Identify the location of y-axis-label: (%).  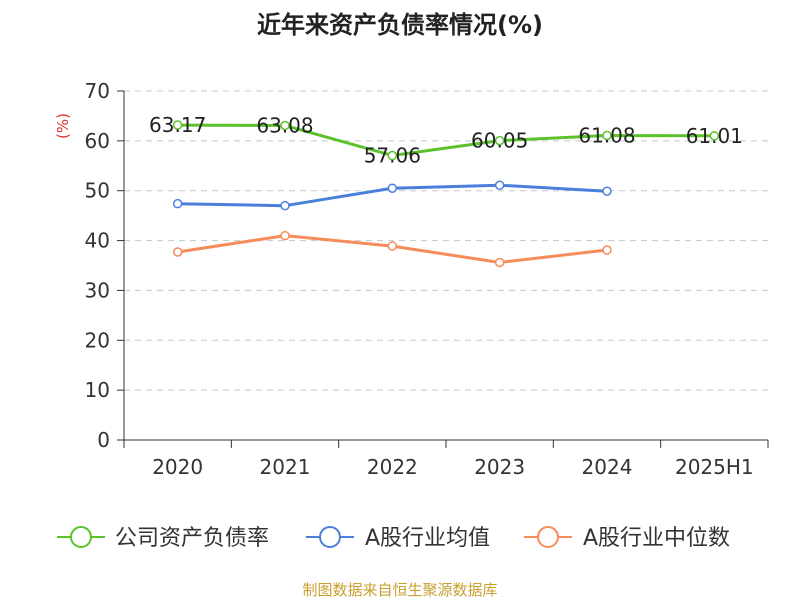
(63, 126).